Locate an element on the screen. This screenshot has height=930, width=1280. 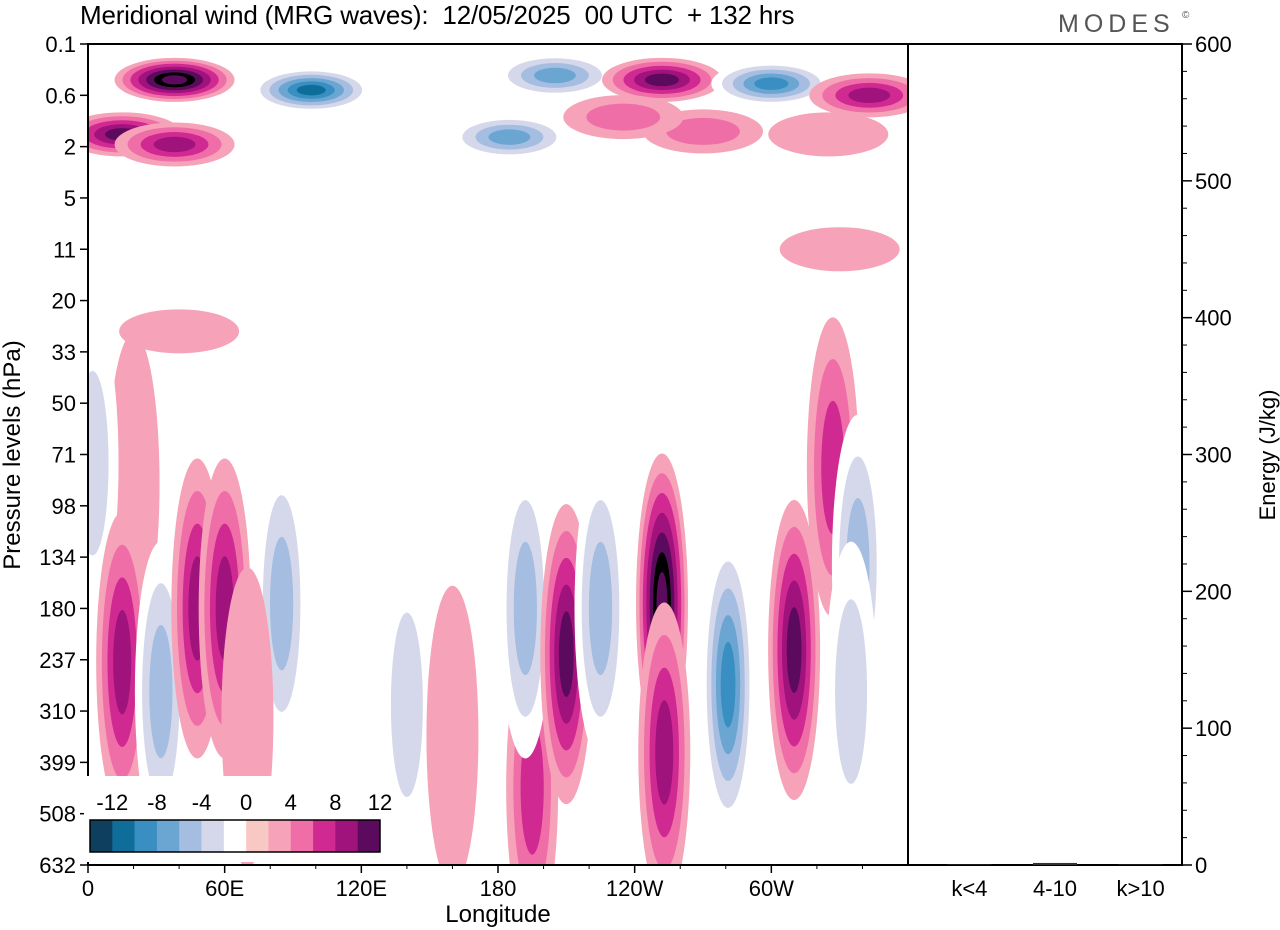
y-tick-label: 237 is located at coordinates (57, 660).